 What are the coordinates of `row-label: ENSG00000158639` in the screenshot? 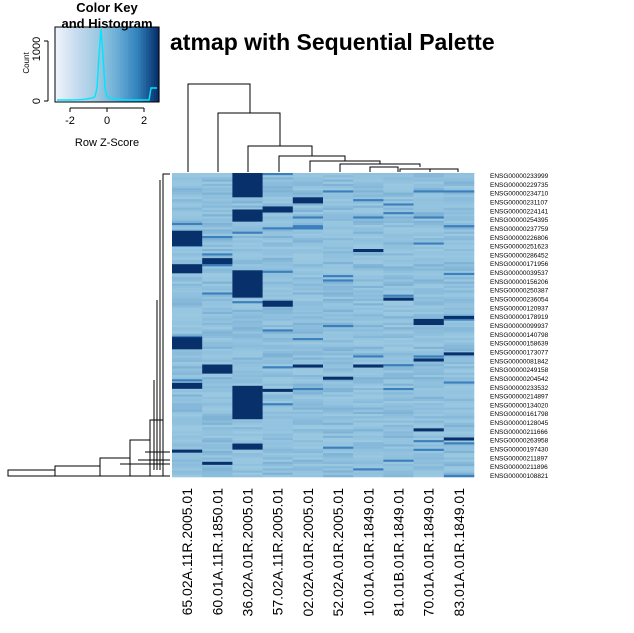 It's located at (519, 344).